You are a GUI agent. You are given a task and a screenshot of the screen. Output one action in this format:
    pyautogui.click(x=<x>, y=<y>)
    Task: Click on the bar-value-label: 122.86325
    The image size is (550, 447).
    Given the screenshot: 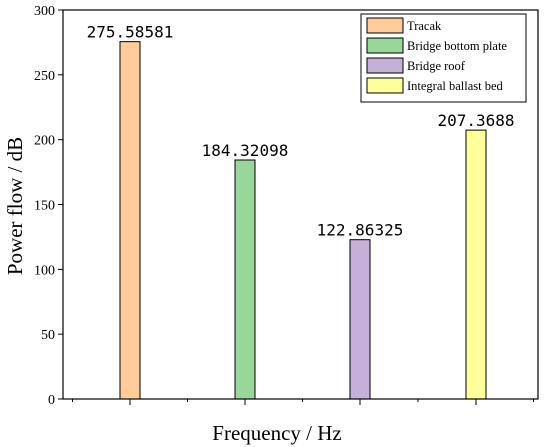 What is the action you would take?
    pyautogui.click(x=360, y=230)
    